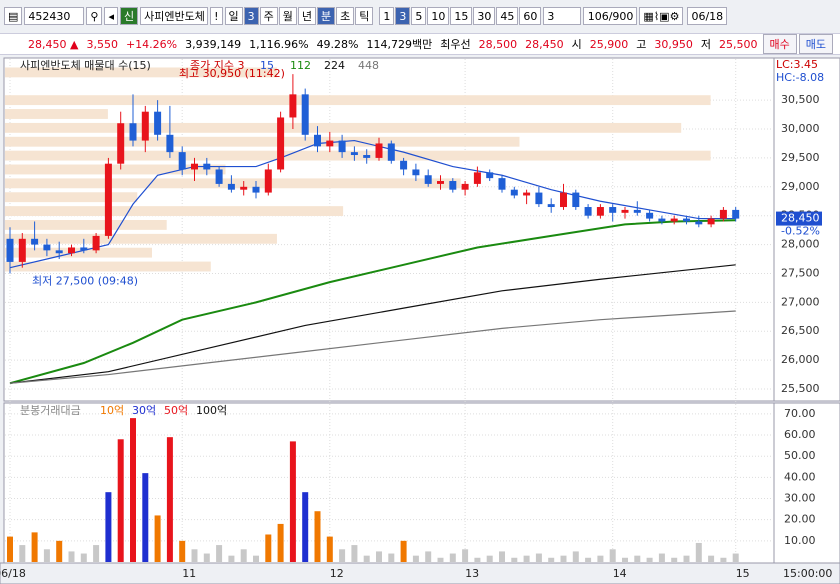 The width and height of the screenshot is (840, 584). Describe the element at coordinates (387, 16) in the screenshot. I see `interval: 1` at that location.